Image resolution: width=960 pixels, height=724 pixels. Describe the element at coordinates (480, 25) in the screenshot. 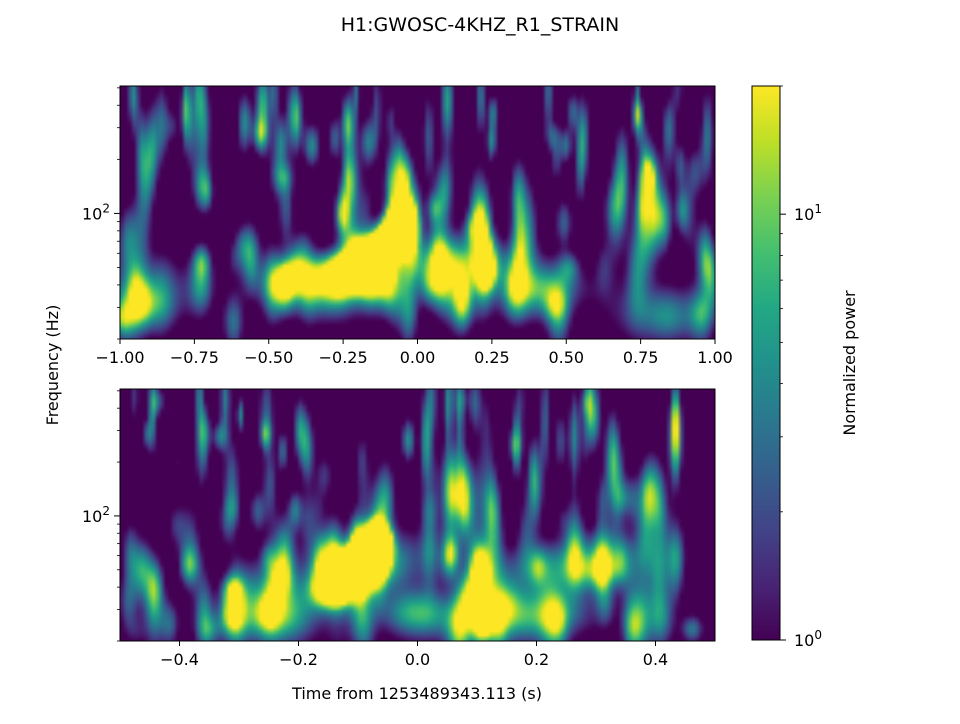

I see `figure-title: H1:GWOSC-4KHZ_R1_STRAIN` at that location.